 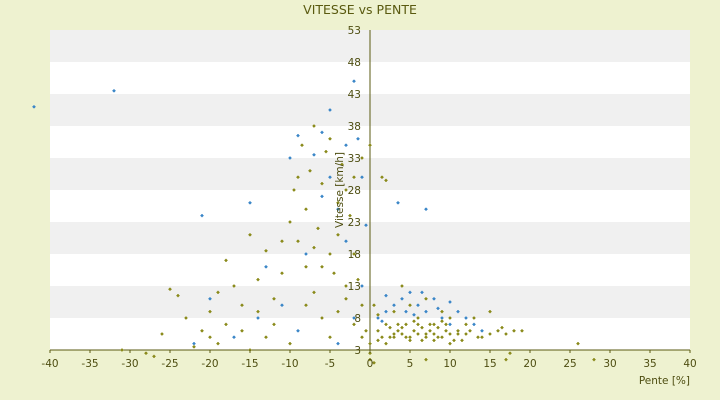 What do you see at coordinates (209, 364) in the screenshot?
I see `x-tick-label: -20` at bounding box center [209, 364].